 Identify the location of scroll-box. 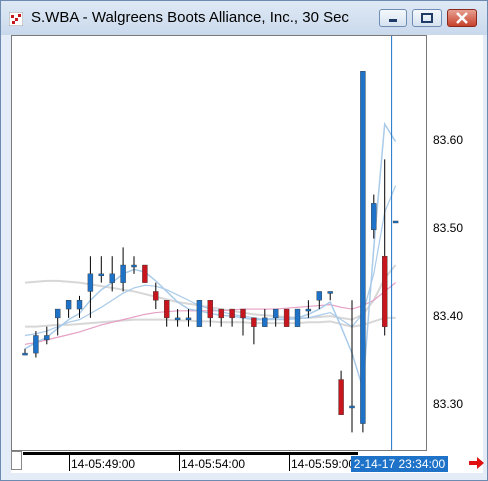
(16, 460).